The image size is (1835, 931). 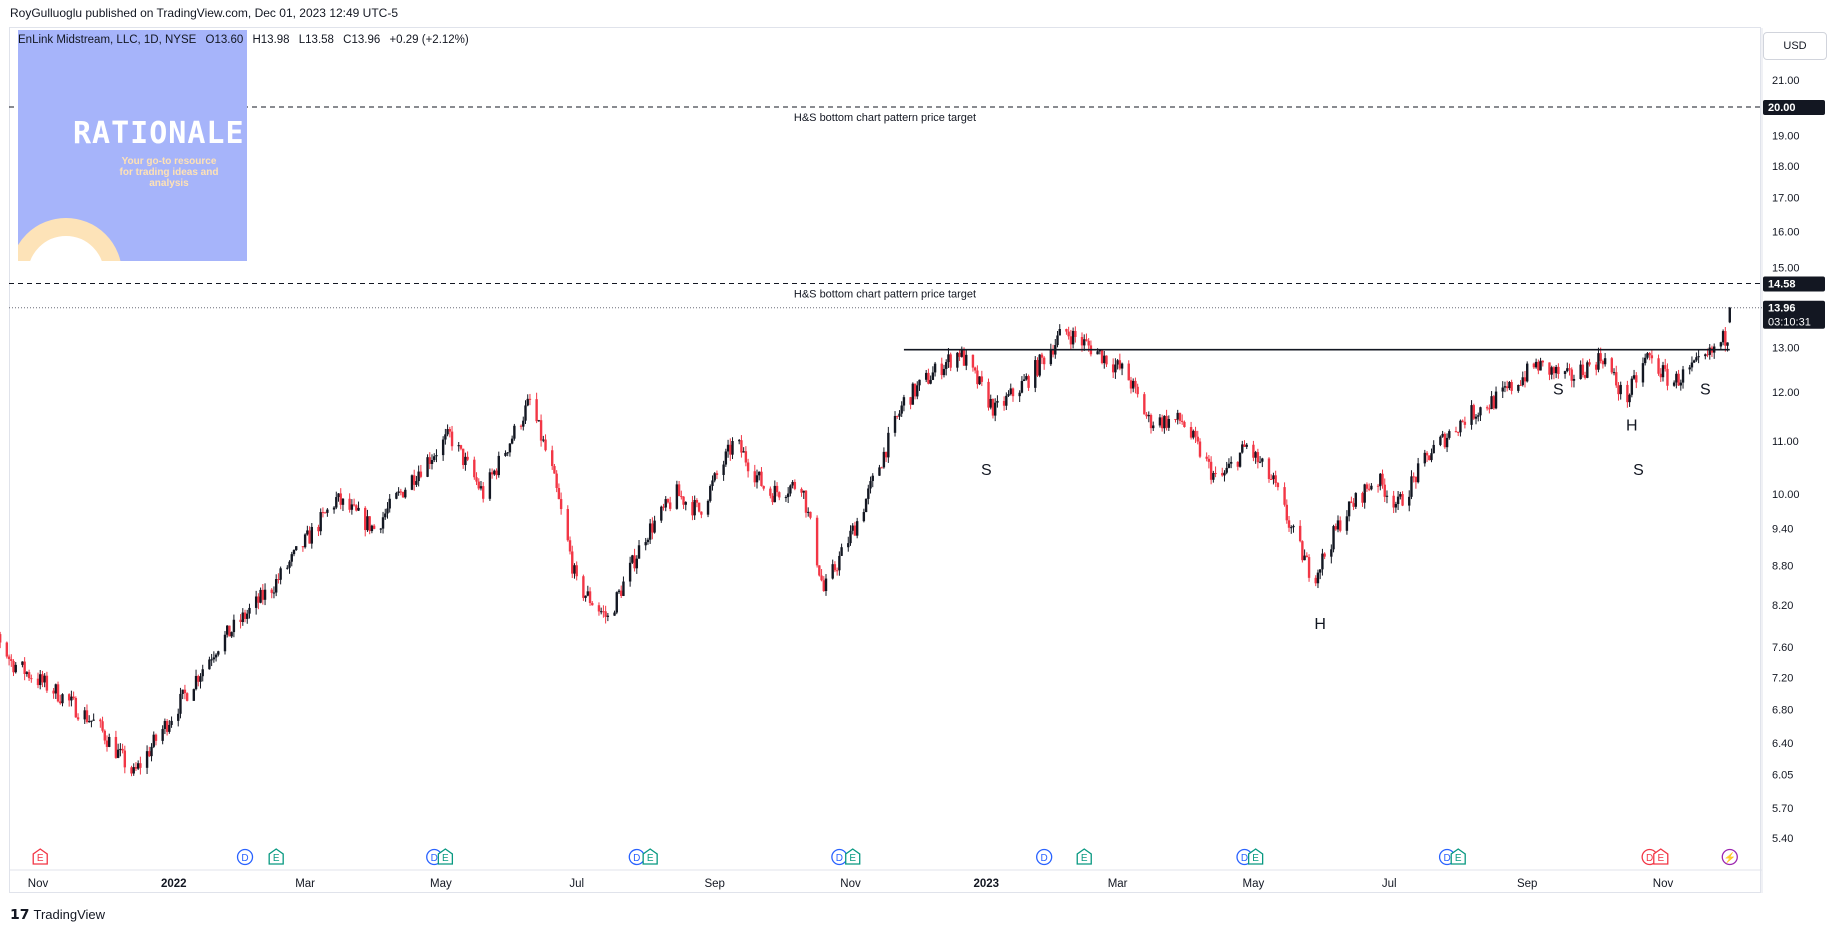 What do you see at coordinates (1786, 269) in the screenshot?
I see `price-tick-label: 15.00` at bounding box center [1786, 269].